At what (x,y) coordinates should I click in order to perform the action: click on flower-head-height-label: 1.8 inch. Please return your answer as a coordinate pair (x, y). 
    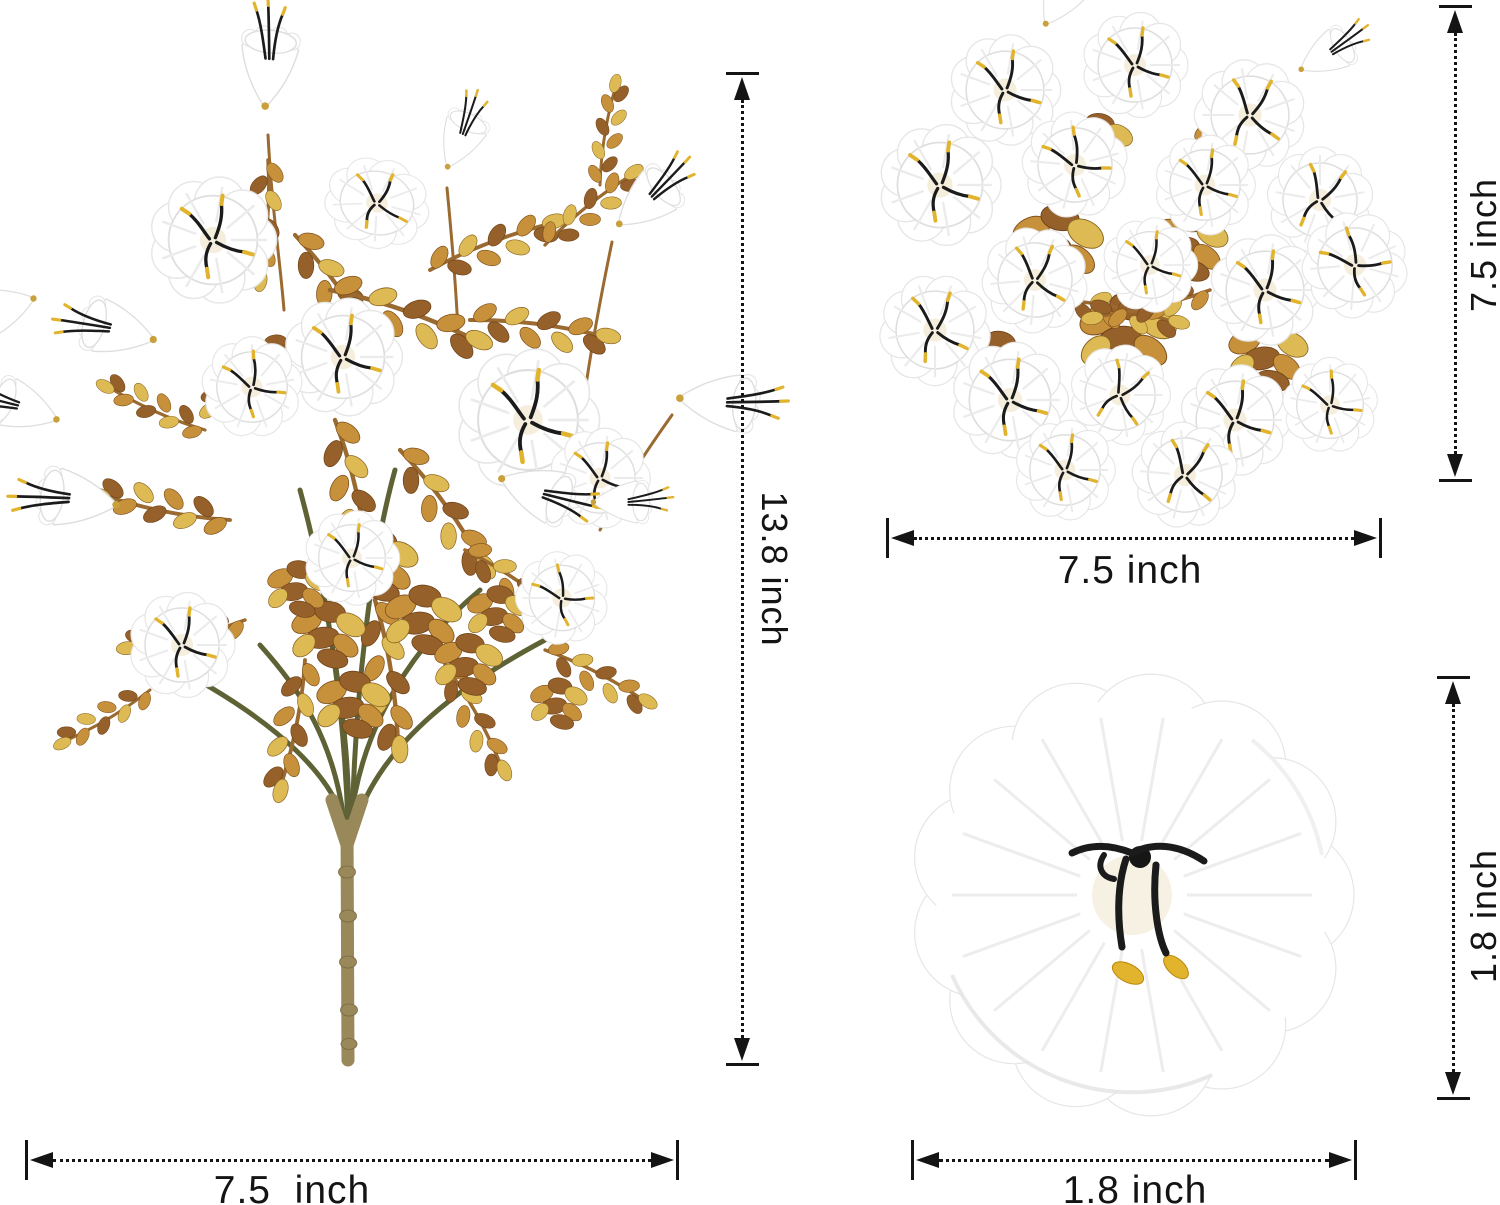
    Looking at the image, I should click on (1481, 916).